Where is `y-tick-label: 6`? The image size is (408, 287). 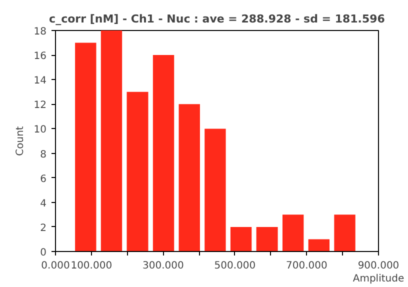
y-tick-label: 6 is located at coordinates (43, 179).